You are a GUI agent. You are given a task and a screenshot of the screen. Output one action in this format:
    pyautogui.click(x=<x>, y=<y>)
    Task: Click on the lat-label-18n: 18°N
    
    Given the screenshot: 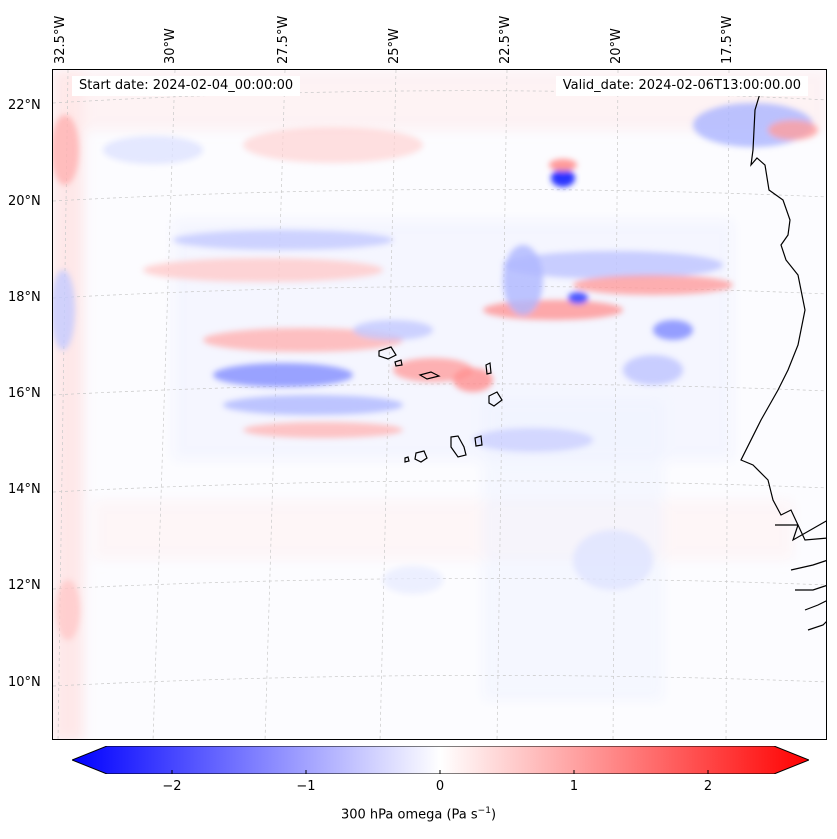 What is the action you would take?
    pyautogui.click(x=24, y=297)
    